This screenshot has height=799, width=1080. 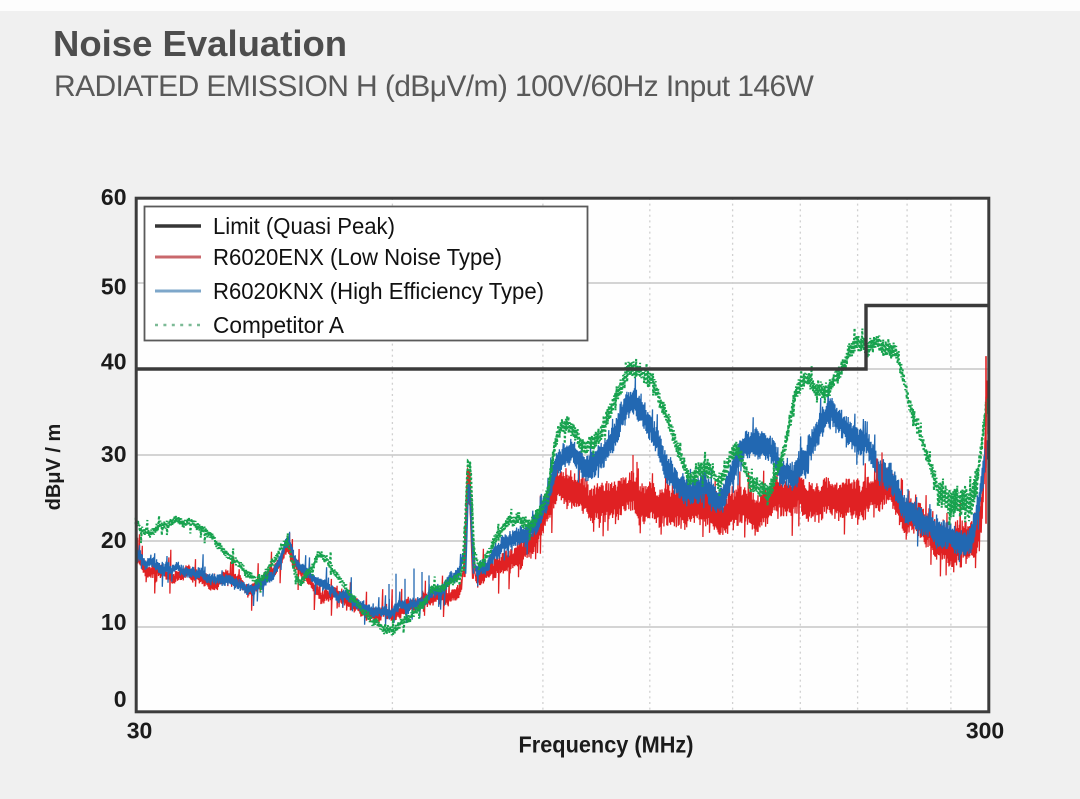 What do you see at coordinates (114, 197) in the screenshot?
I see `svg-text: 60` at bounding box center [114, 197].